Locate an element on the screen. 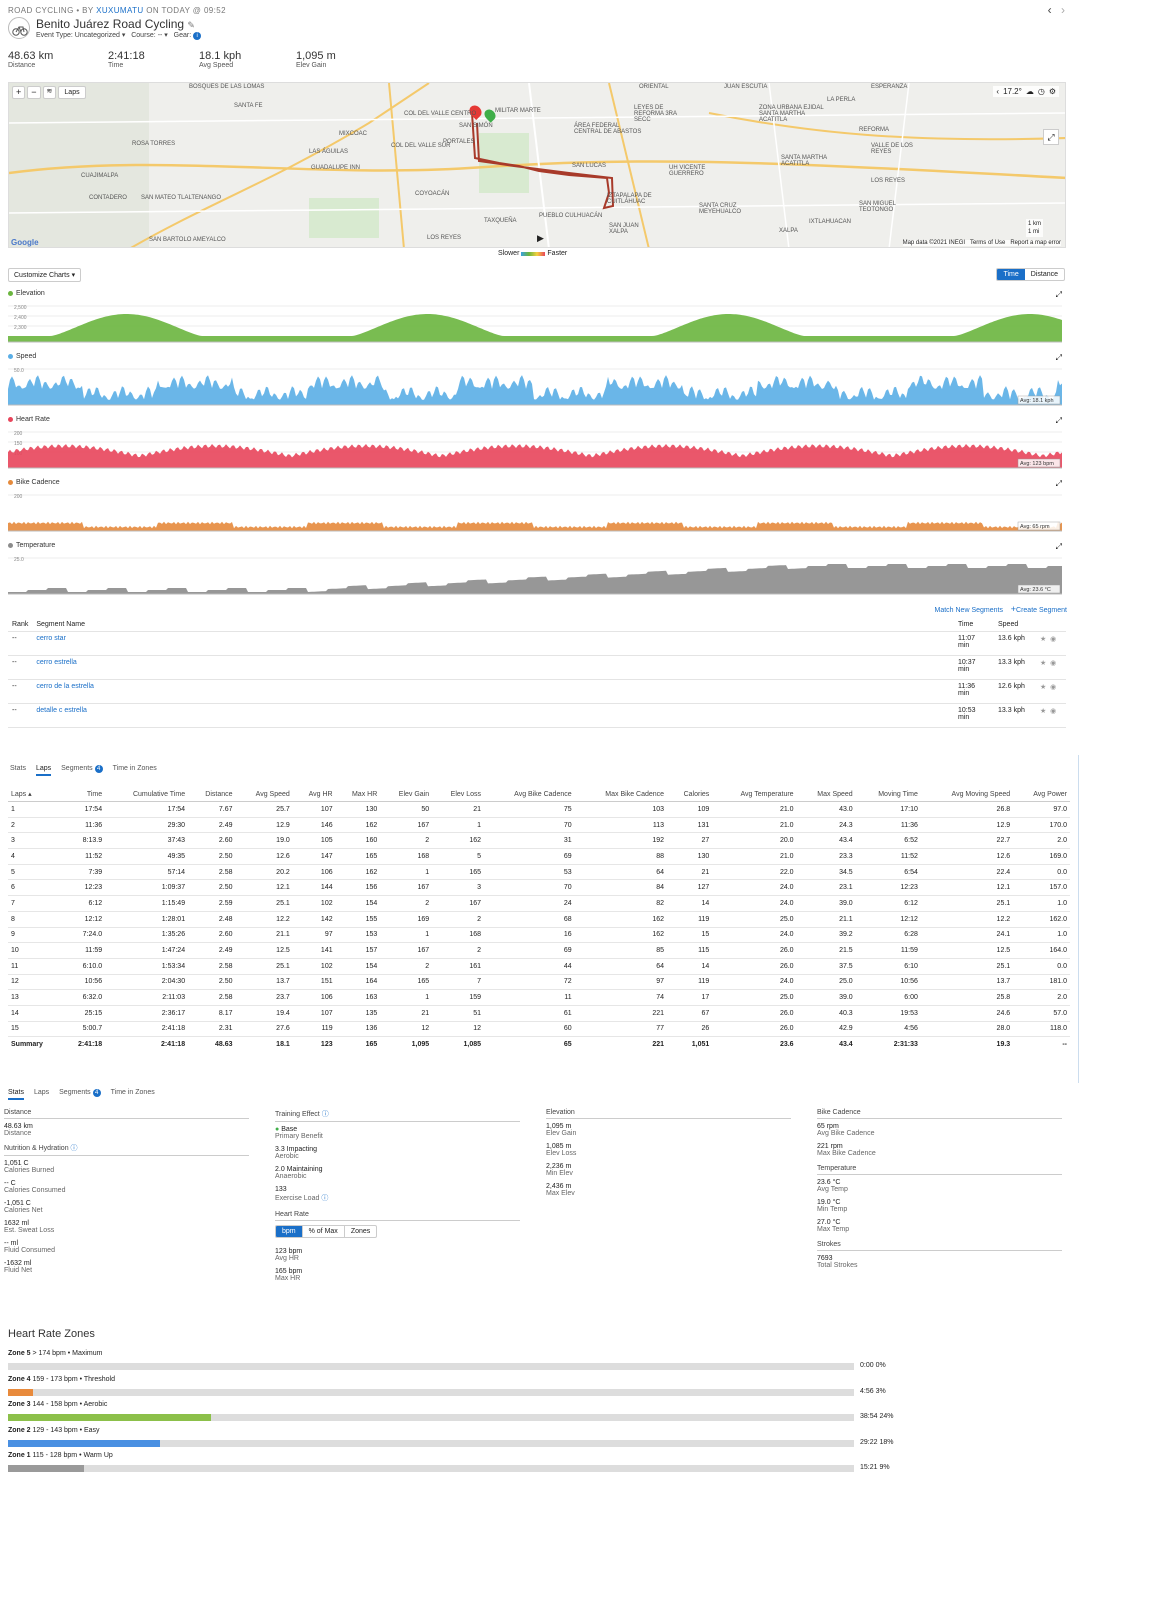  column-header: Avg Bike Cadence is located at coordinates (529, 794).